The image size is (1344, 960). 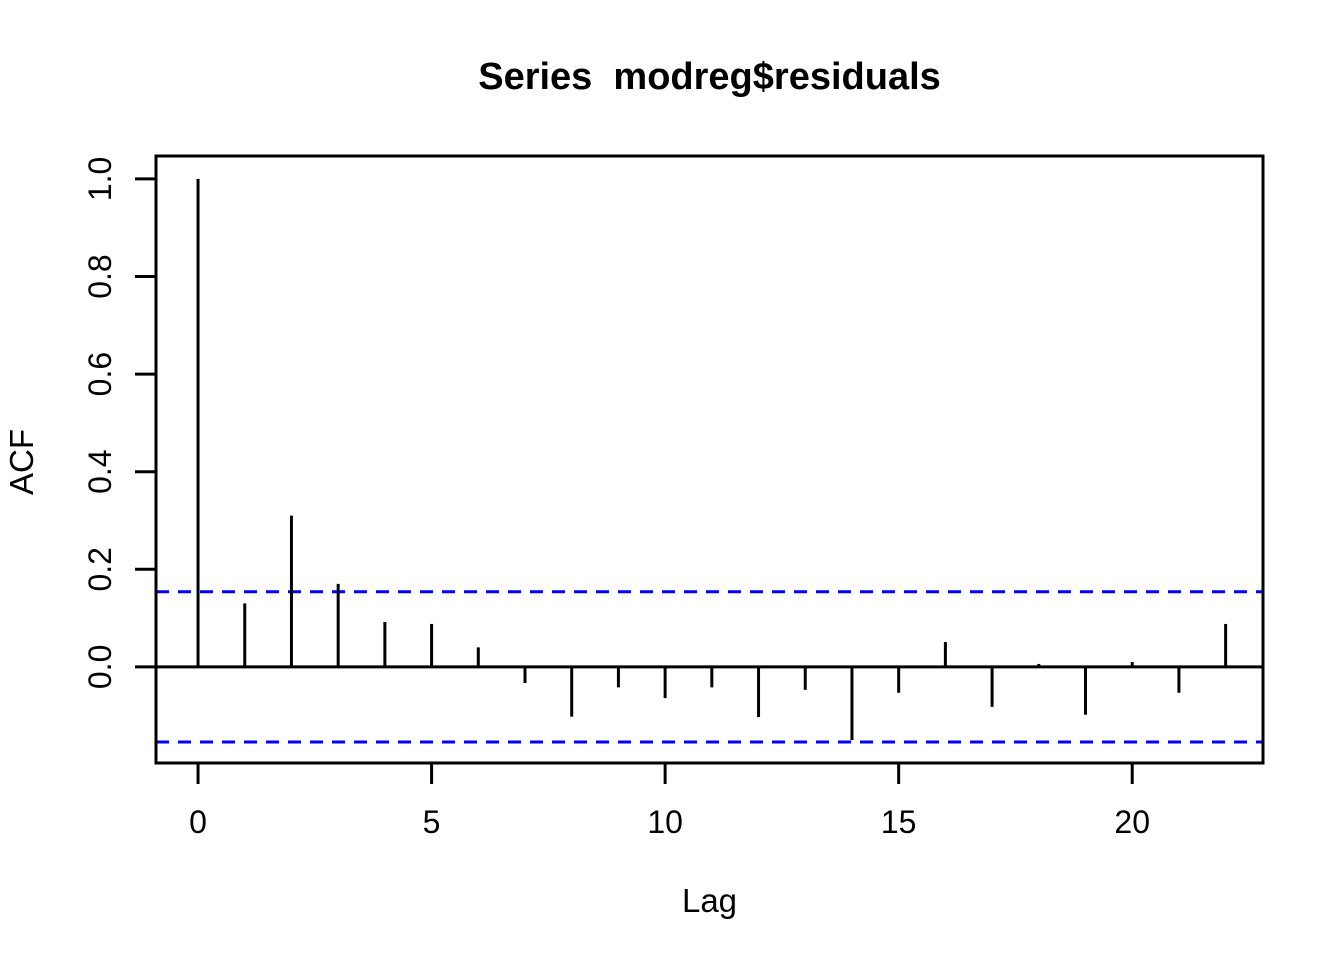 I want to click on y-tick-label: 0.0, so click(x=100, y=667).